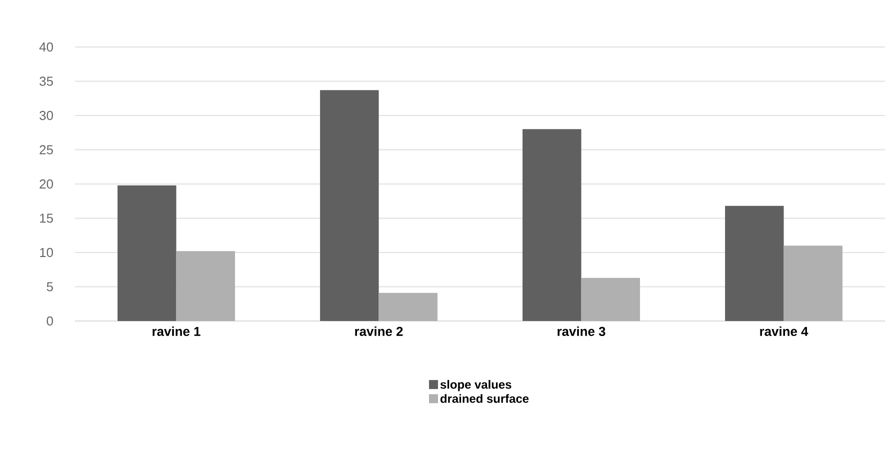 The height and width of the screenshot is (463, 895). I want to click on y-tick-label: 10, so click(46, 253).